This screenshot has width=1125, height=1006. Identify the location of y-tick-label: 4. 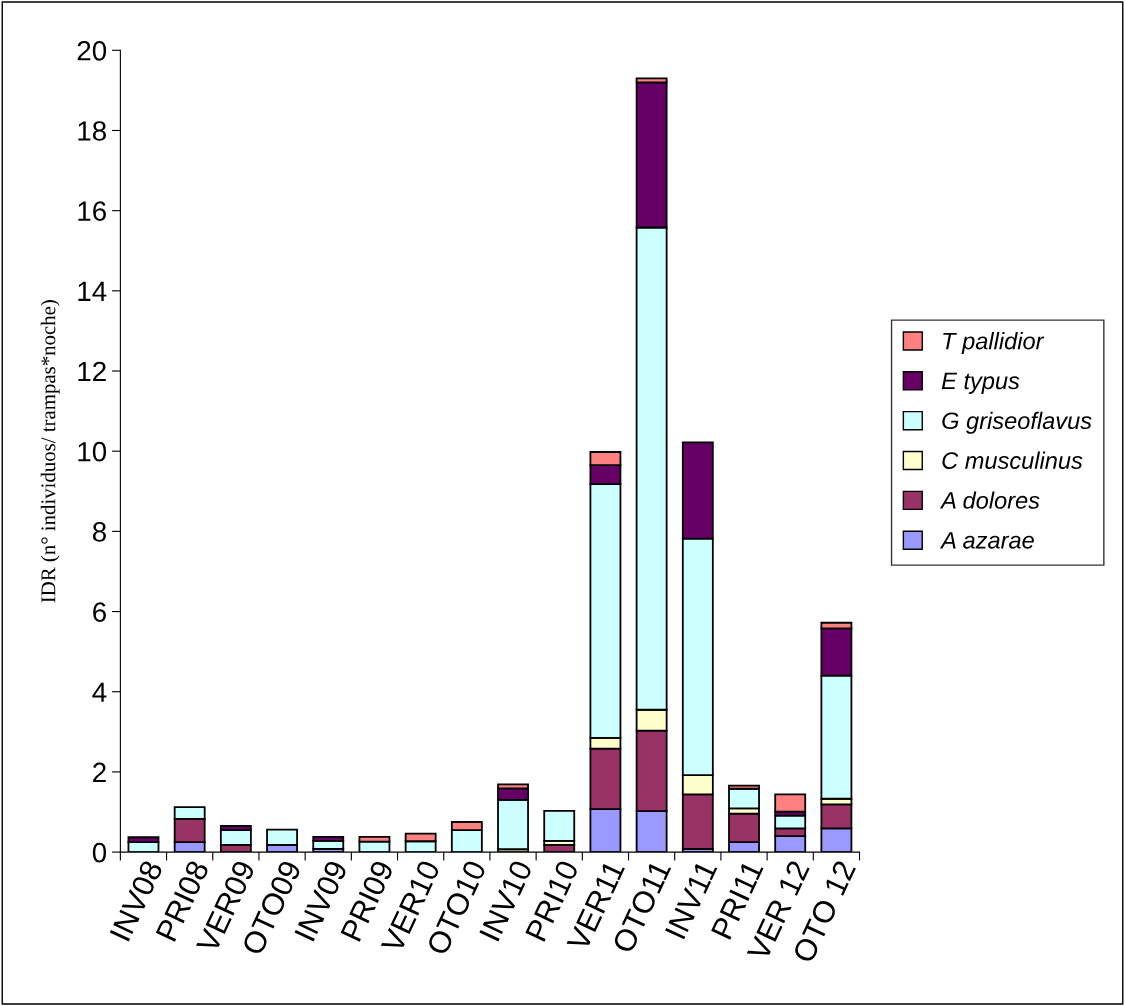
(99, 692).